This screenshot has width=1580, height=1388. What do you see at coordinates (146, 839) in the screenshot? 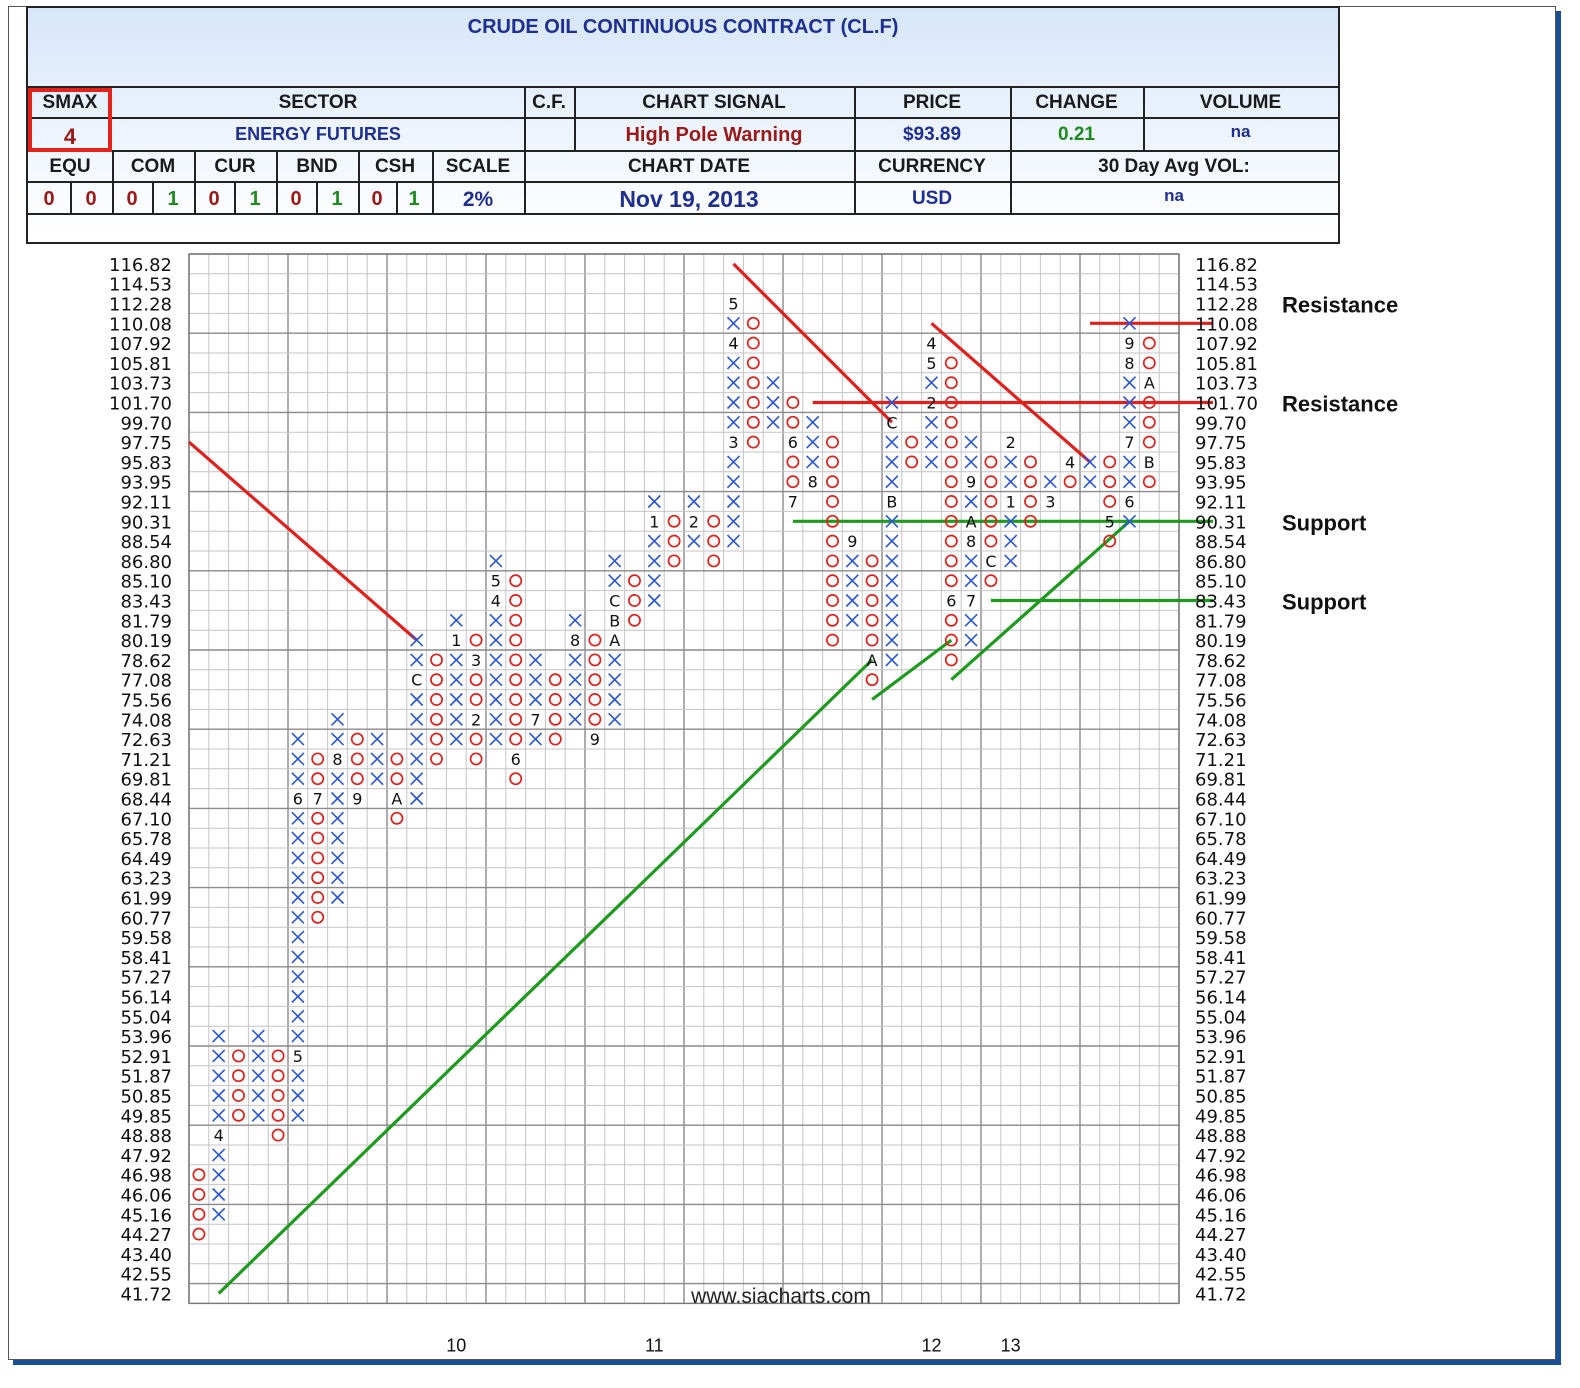
I see `y-tick-label-left: 65.78` at bounding box center [146, 839].